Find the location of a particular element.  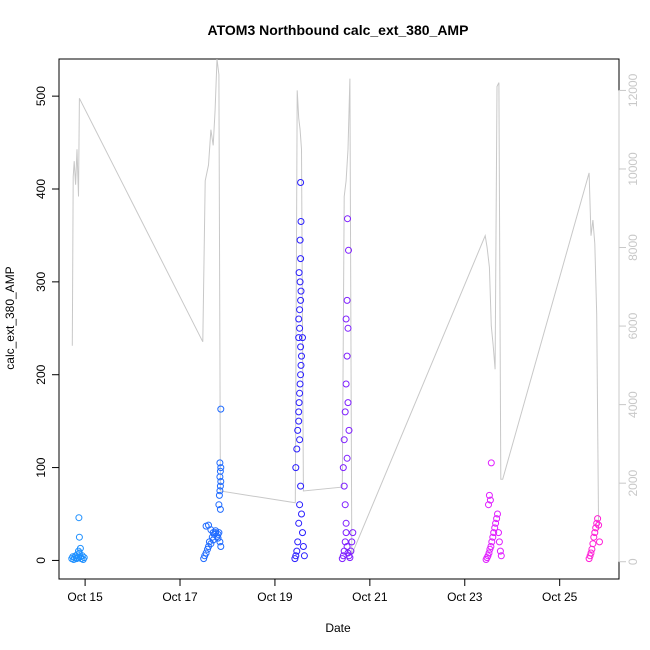

y-tick-label: 500 is located at coordinates (41, 96).